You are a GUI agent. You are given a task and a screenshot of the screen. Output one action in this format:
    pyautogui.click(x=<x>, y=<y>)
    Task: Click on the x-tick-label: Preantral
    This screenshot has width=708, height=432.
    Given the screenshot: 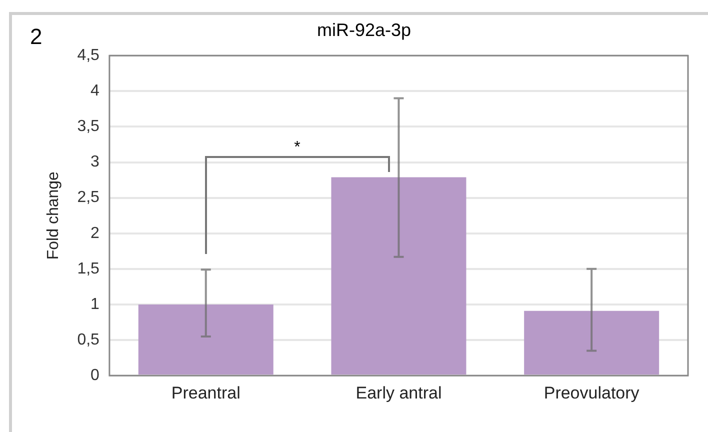 What is the action you would take?
    pyautogui.click(x=205, y=392)
    